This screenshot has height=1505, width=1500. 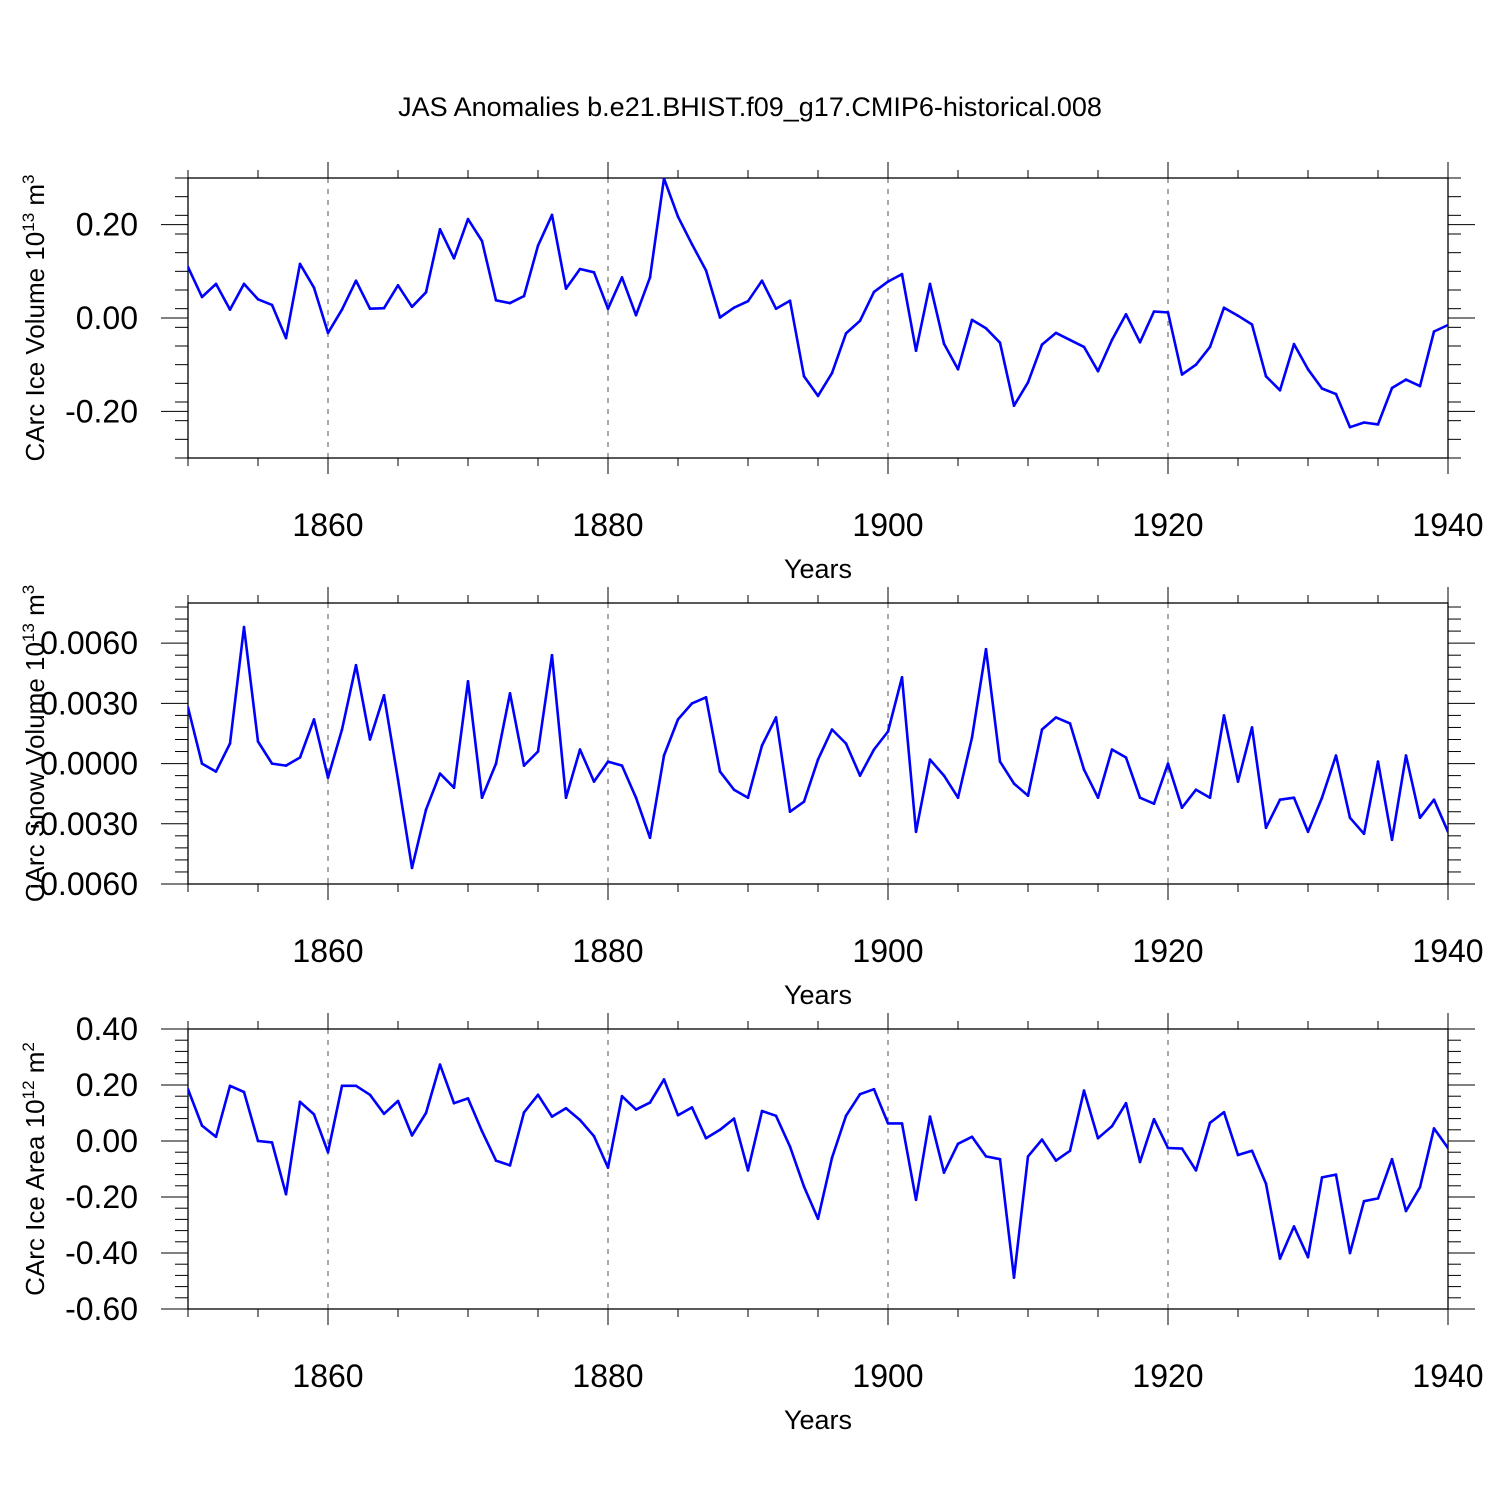 I want to click on x-axis-label: Years, so click(x=818, y=569).